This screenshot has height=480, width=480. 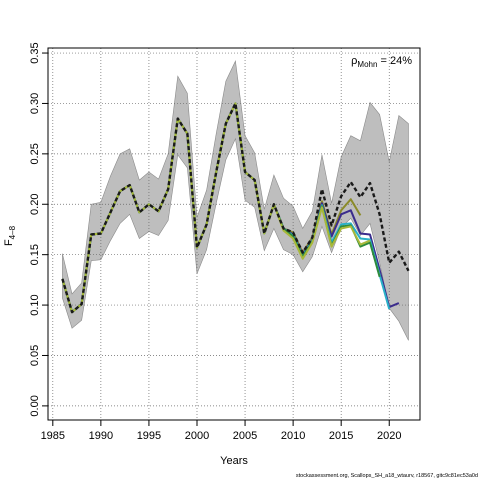 I want to click on x-tick-label: 1995, so click(x=149, y=436).